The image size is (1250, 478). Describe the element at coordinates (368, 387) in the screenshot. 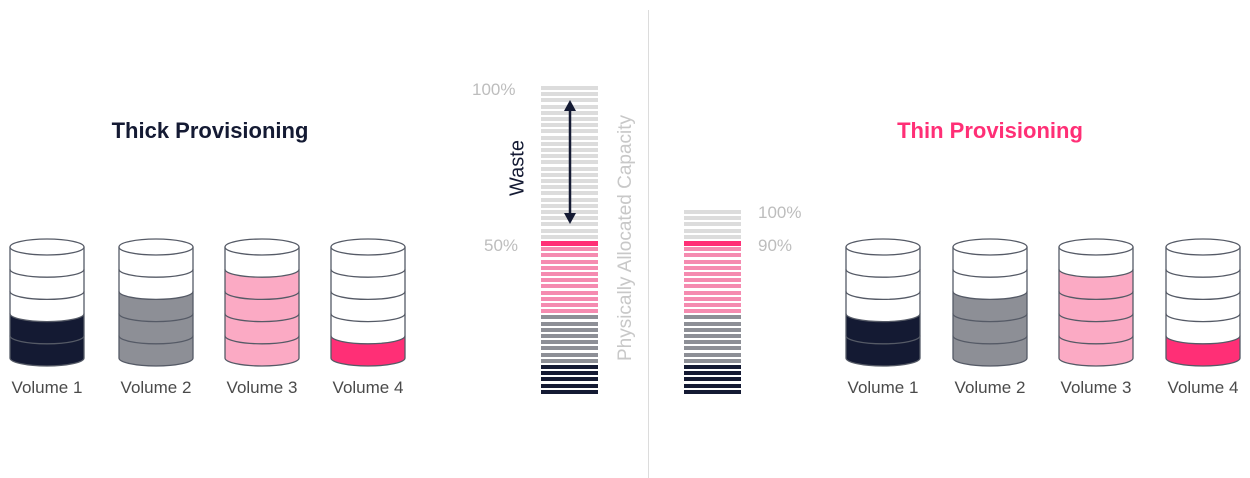

I see `thick-volume-4-label: Volume 4` at that location.